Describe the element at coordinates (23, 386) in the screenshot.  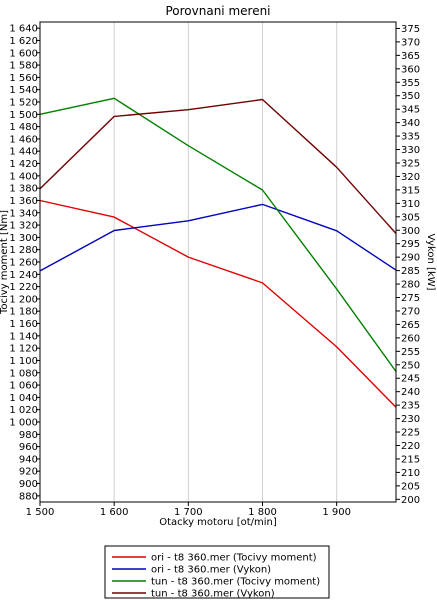
I see `left-tick-label: 1 060` at that location.